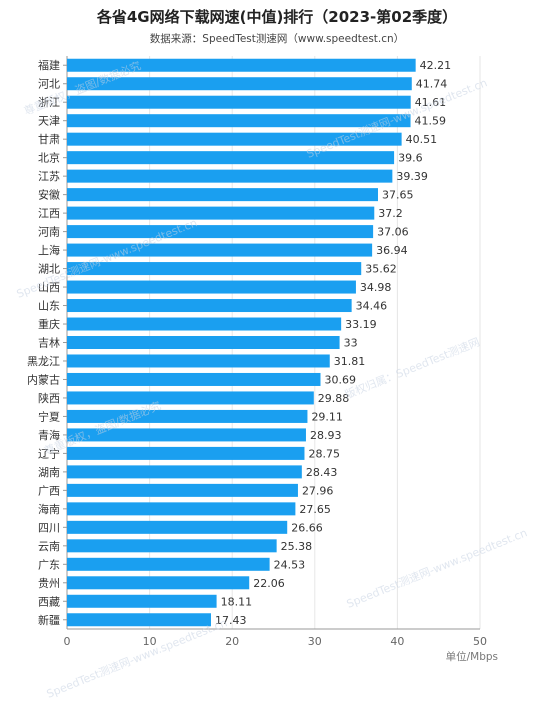 Image resolution: width=554 pixels, height=704 pixels. What do you see at coordinates (393, 232) in the screenshot?
I see `value-label: 37.06` at bounding box center [393, 232].